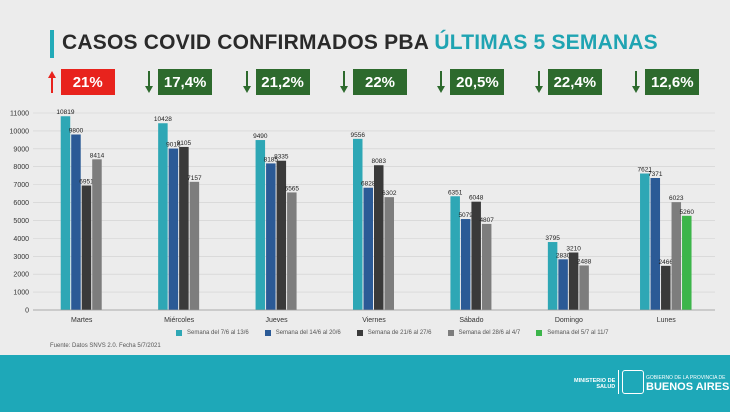 The height and width of the screenshot is (412, 730). Describe the element at coordinates (606, 387) in the screenshot. I see `ministerio-line-2: SALUD` at that location.